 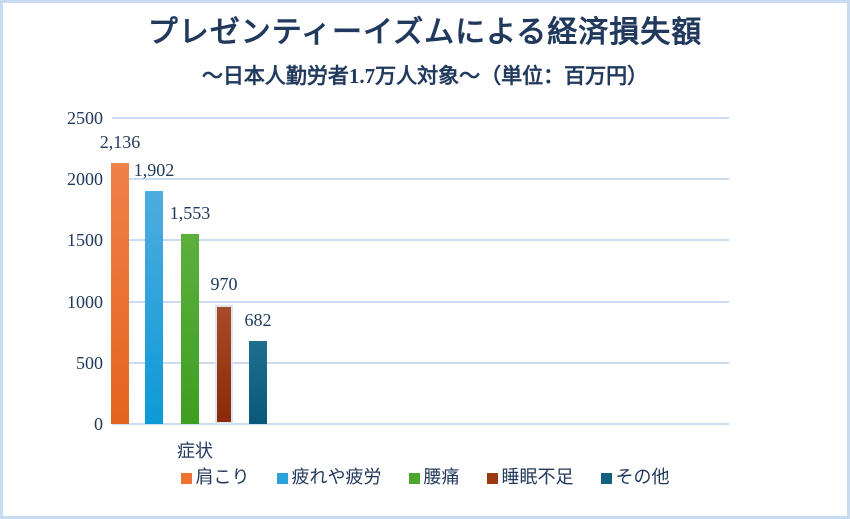 I want to click on legend-item-睡眠不足: 睡眠不足, so click(x=530, y=477).